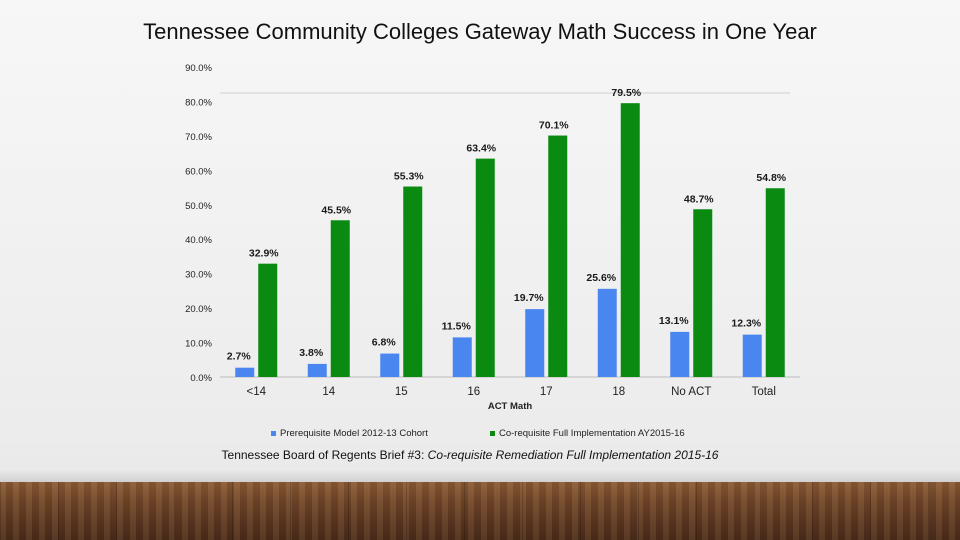 The width and height of the screenshot is (960, 540). I want to click on y-tick-label: 60.0%, so click(198, 171).